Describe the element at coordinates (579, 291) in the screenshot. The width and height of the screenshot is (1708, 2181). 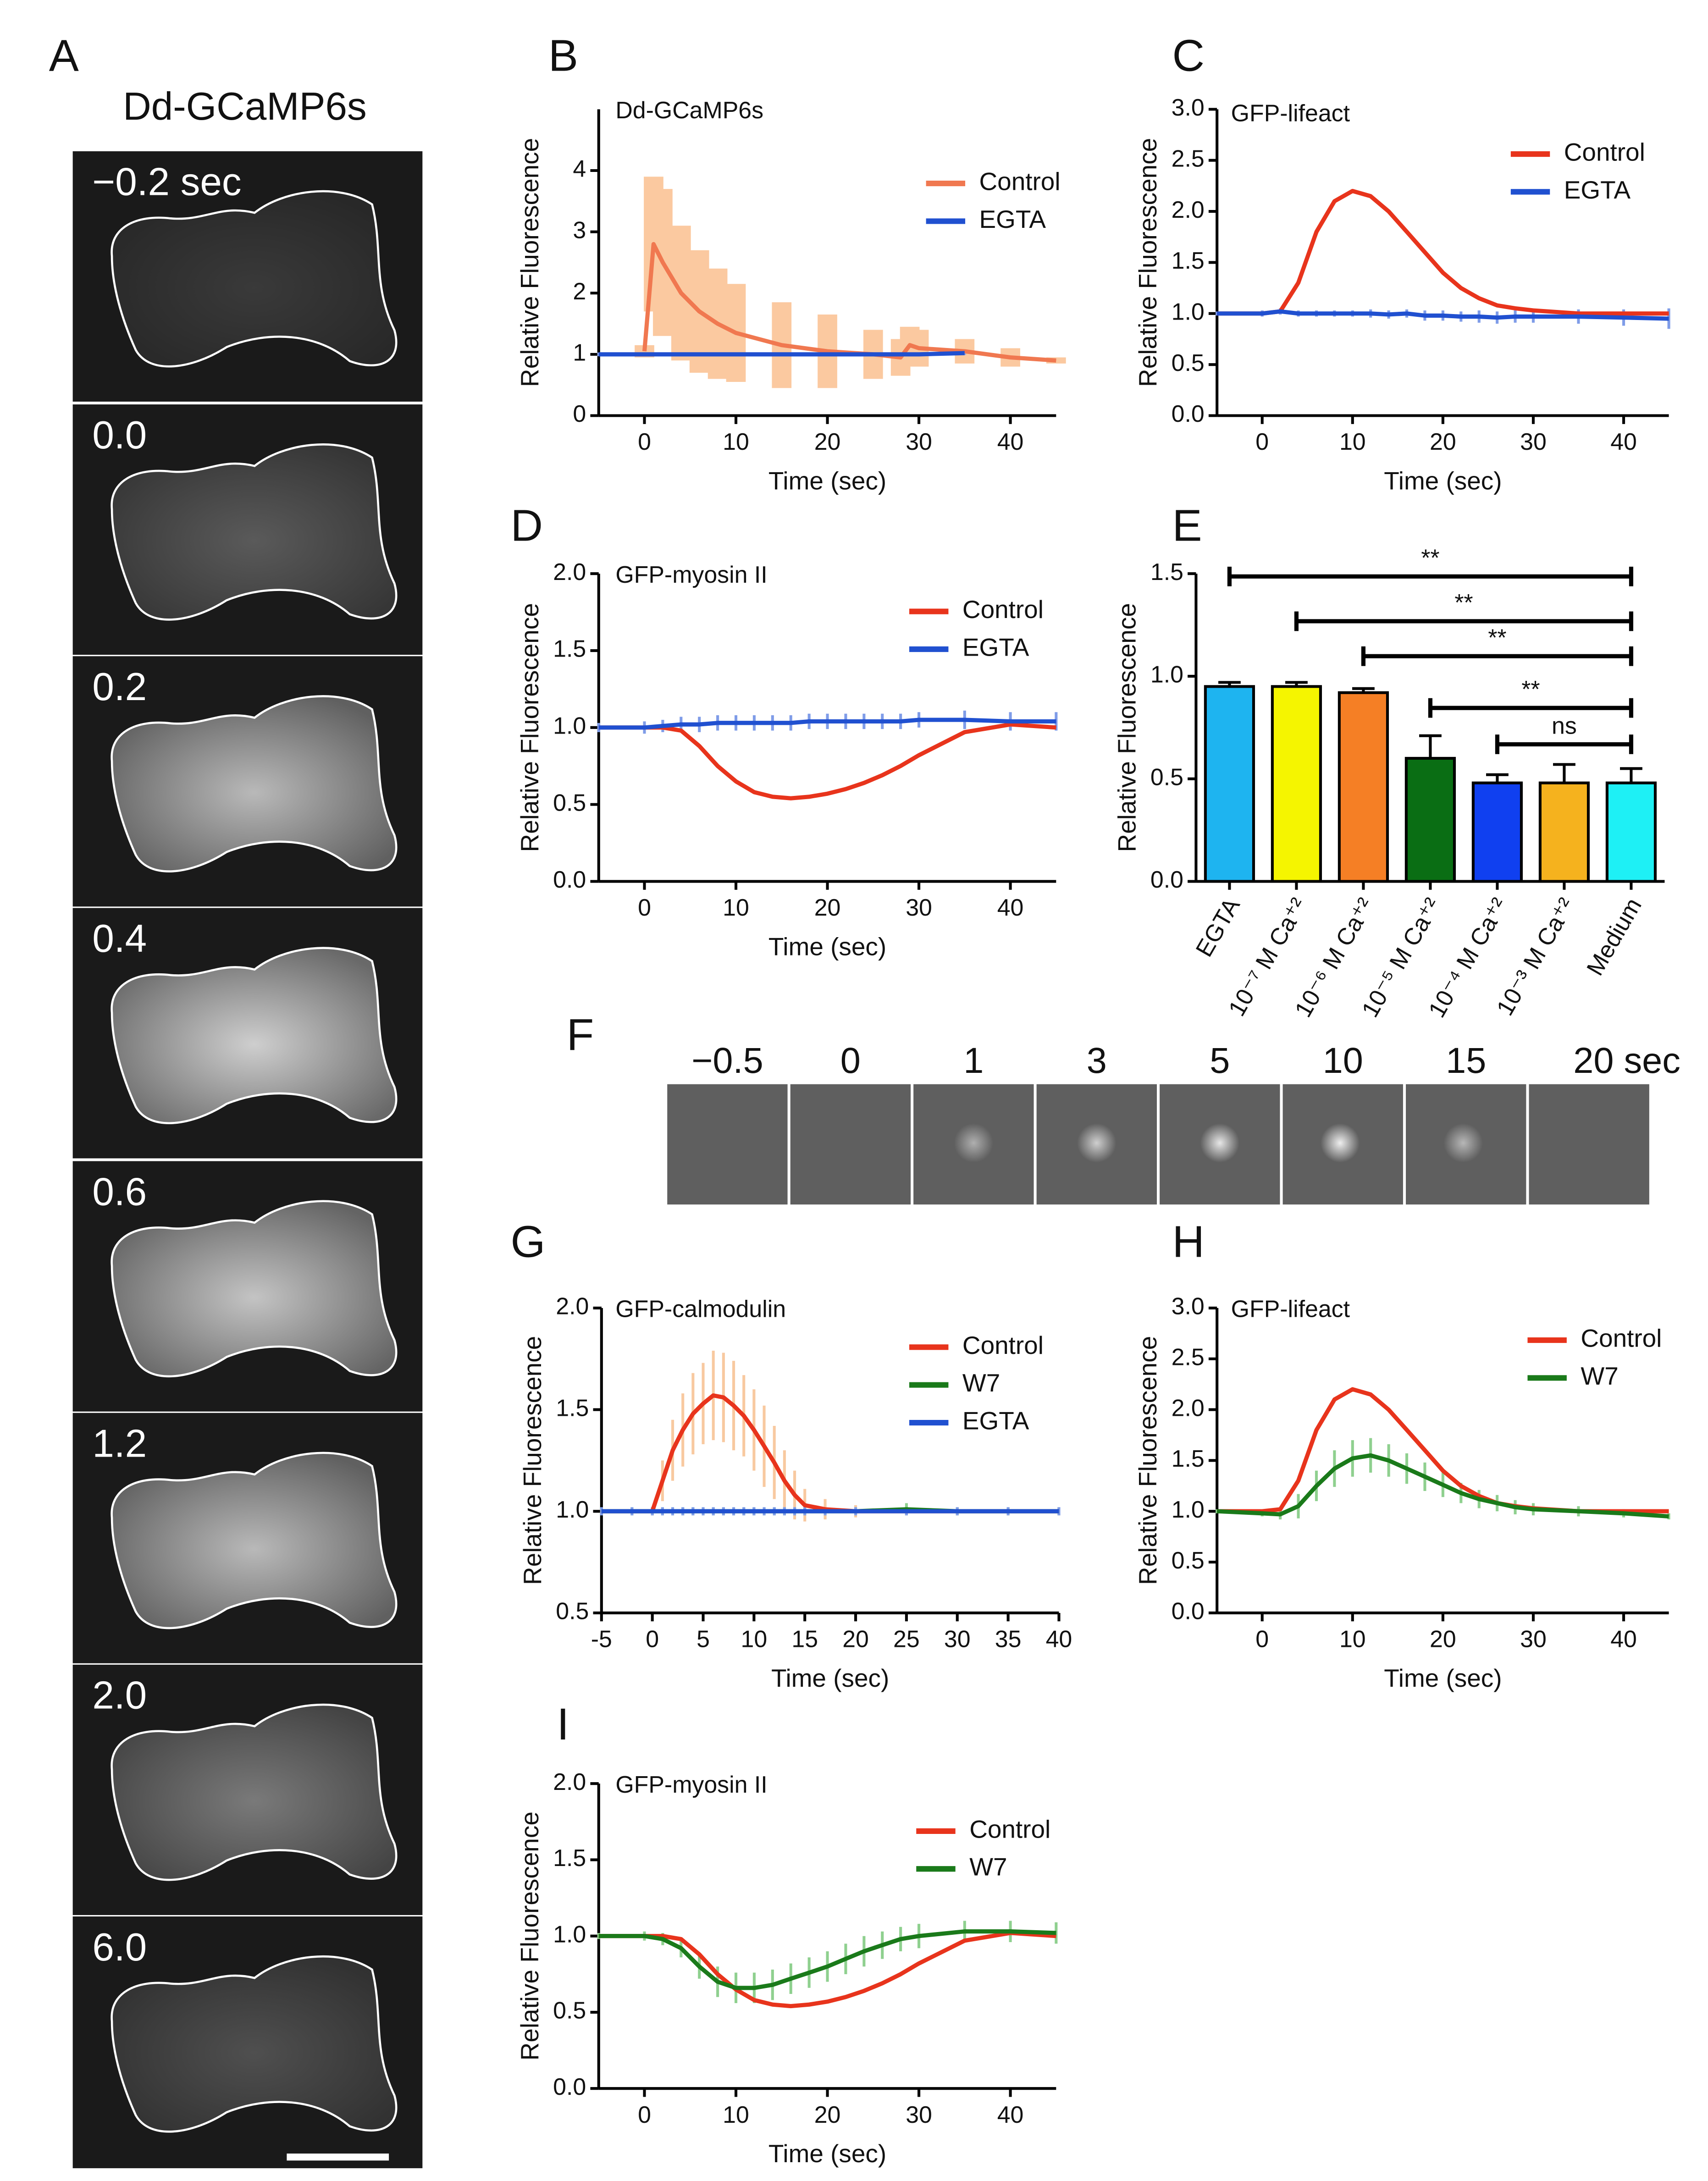
I see `y-tick-label: 2` at that location.